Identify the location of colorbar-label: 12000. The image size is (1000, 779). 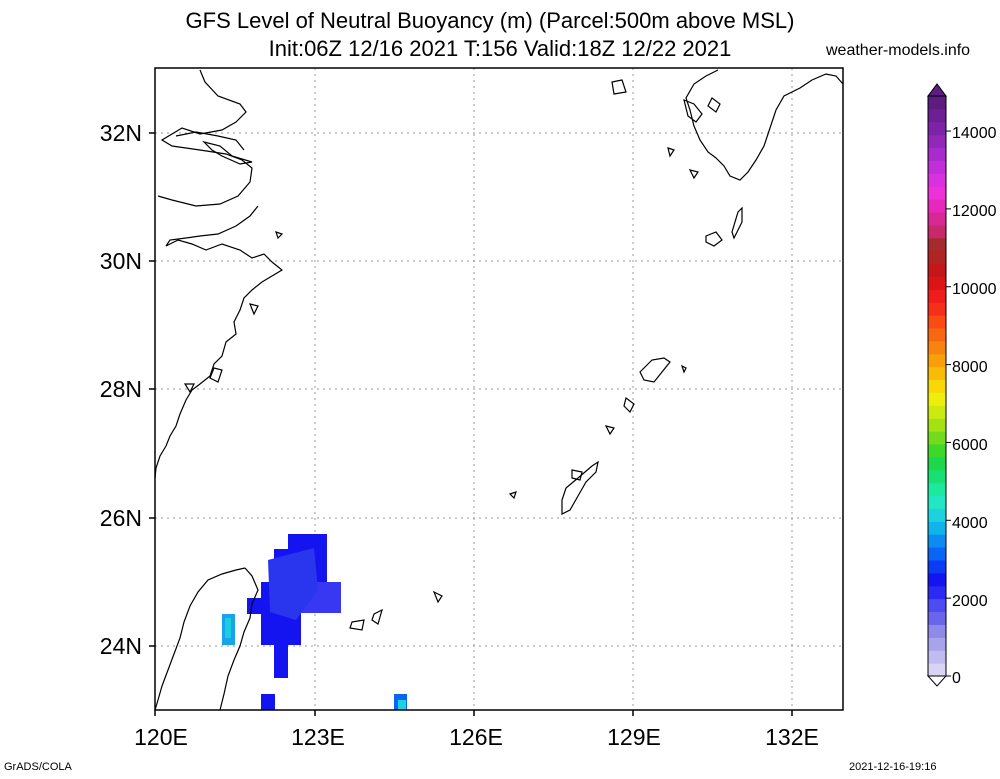
(974, 211).